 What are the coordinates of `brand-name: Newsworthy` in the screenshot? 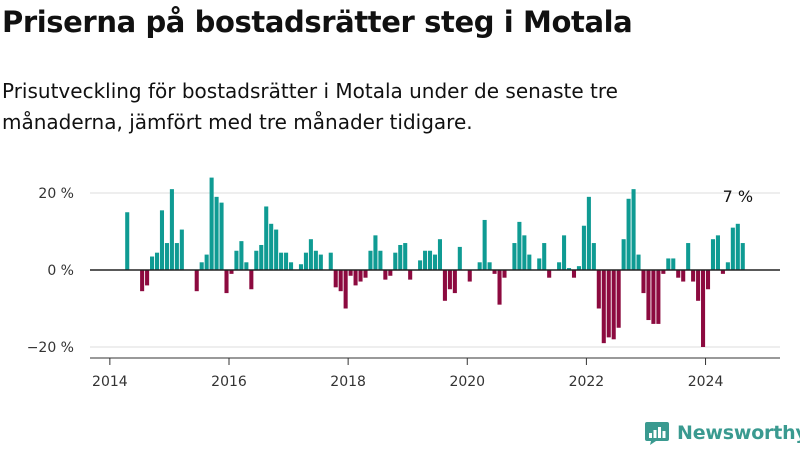 It's located at (738, 433).